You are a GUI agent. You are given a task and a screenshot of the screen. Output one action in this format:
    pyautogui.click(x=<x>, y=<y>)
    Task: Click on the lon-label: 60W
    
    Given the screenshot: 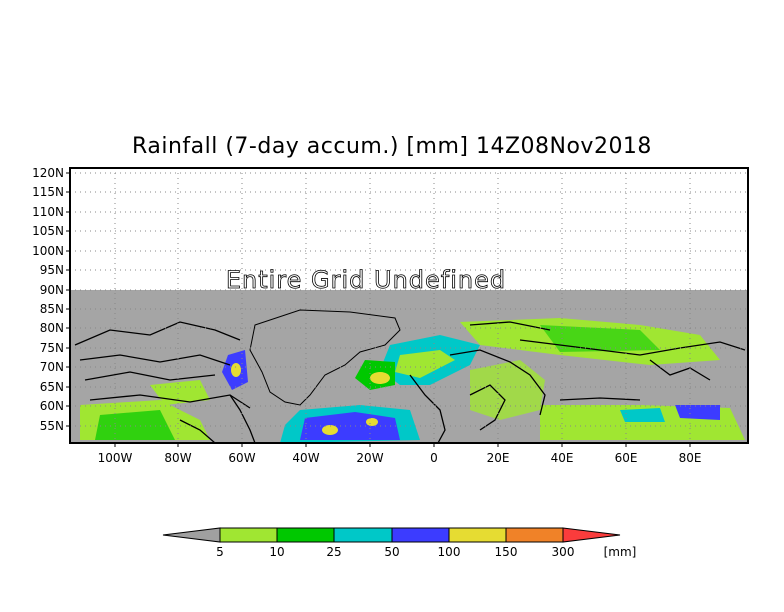 What is the action you would take?
    pyautogui.click(x=241, y=458)
    